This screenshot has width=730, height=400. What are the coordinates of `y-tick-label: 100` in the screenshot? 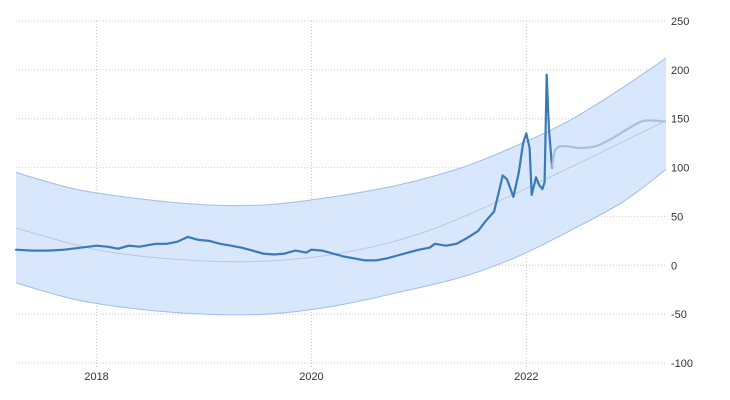 It's located at (680, 169).